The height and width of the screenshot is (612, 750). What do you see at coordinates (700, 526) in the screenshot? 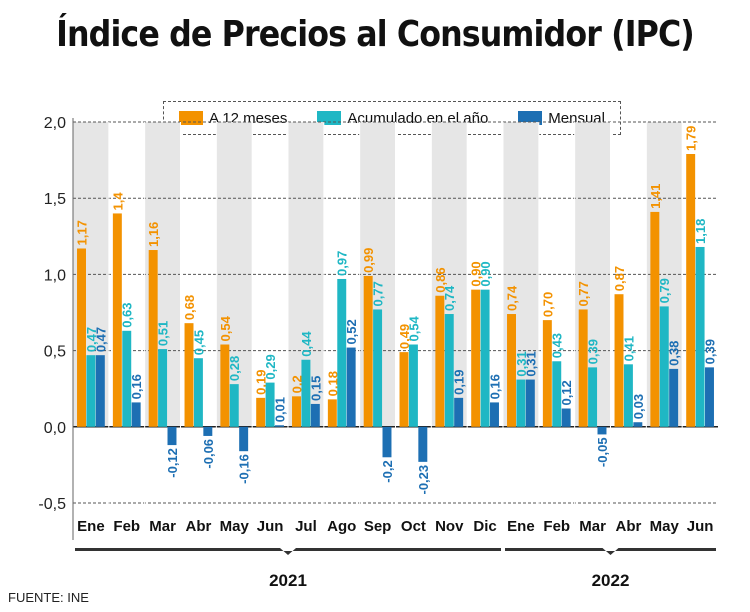
I see `x-tick-label: Jun` at bounding box center [700, 526].